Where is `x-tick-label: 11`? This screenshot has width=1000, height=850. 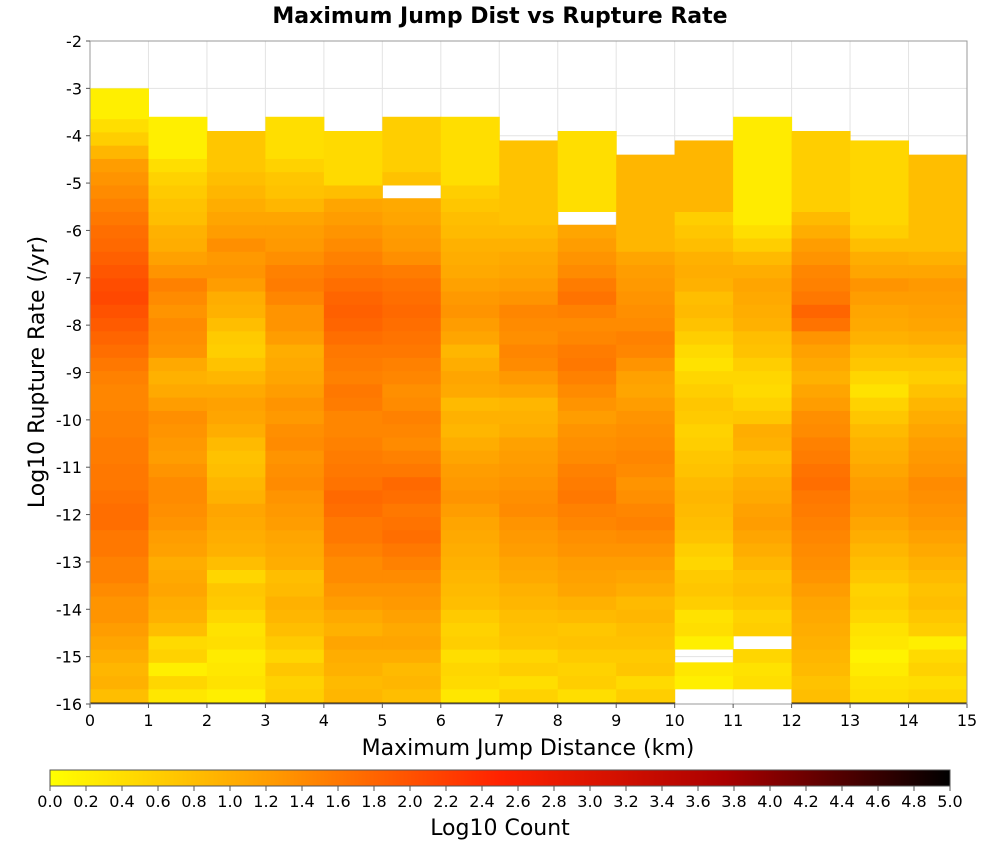 x-tick-label: 11 is located at coordinates (733, 720).